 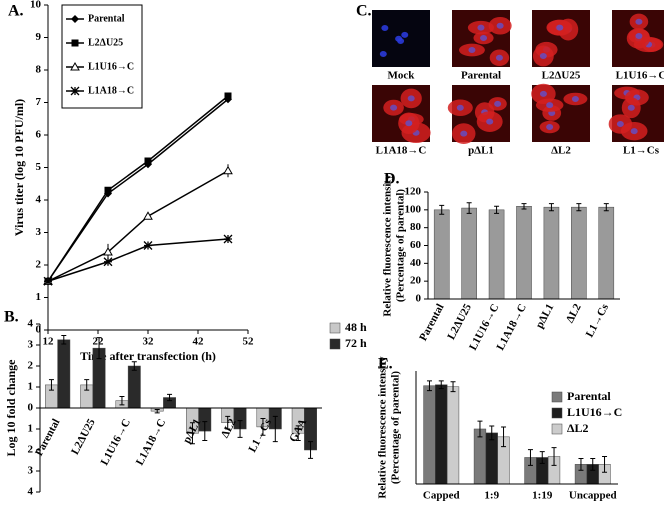 I want to click on x-tick-label: 42, so click(x=199, y=342).